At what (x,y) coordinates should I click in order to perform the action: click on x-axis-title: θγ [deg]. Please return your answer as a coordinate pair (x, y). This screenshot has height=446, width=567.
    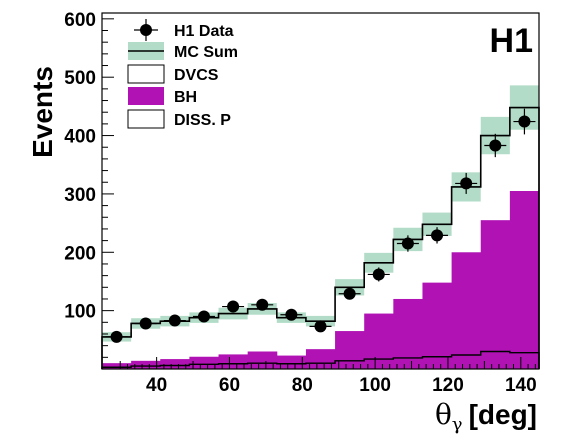
    Looking at the image, I should click on (486, 416).